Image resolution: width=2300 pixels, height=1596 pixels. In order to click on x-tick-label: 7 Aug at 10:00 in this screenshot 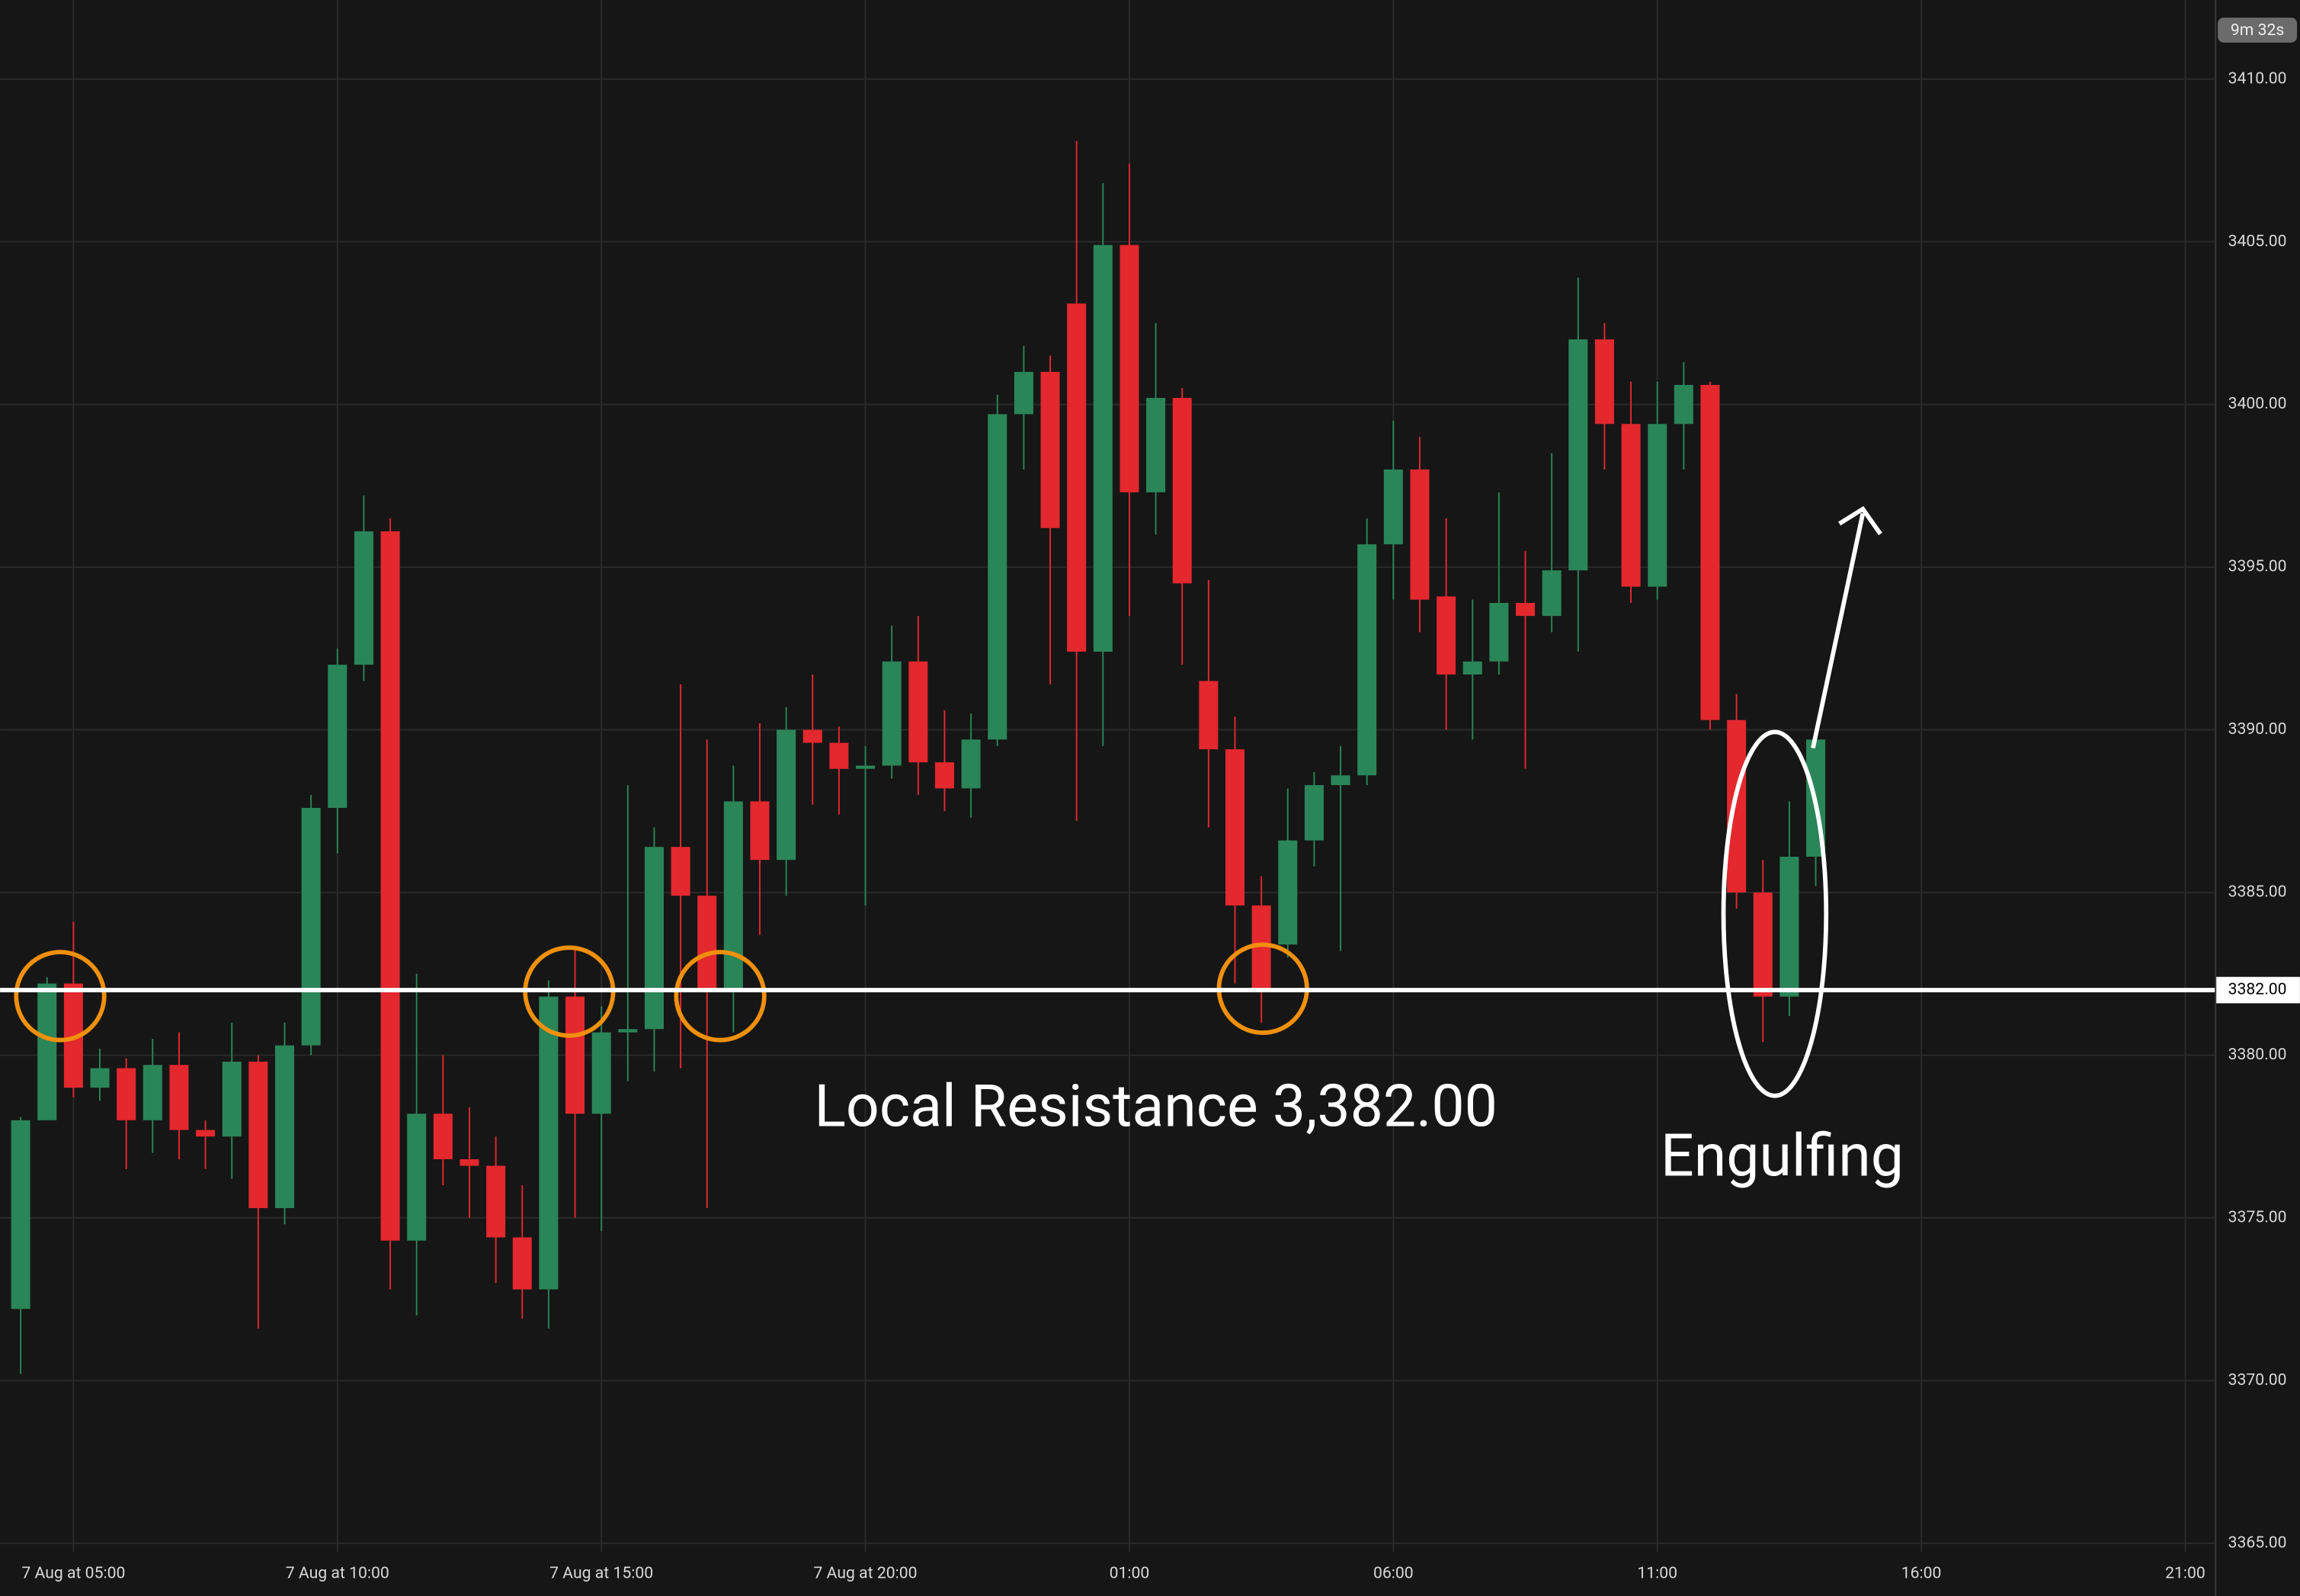, I will do `click(337, 1573)`.